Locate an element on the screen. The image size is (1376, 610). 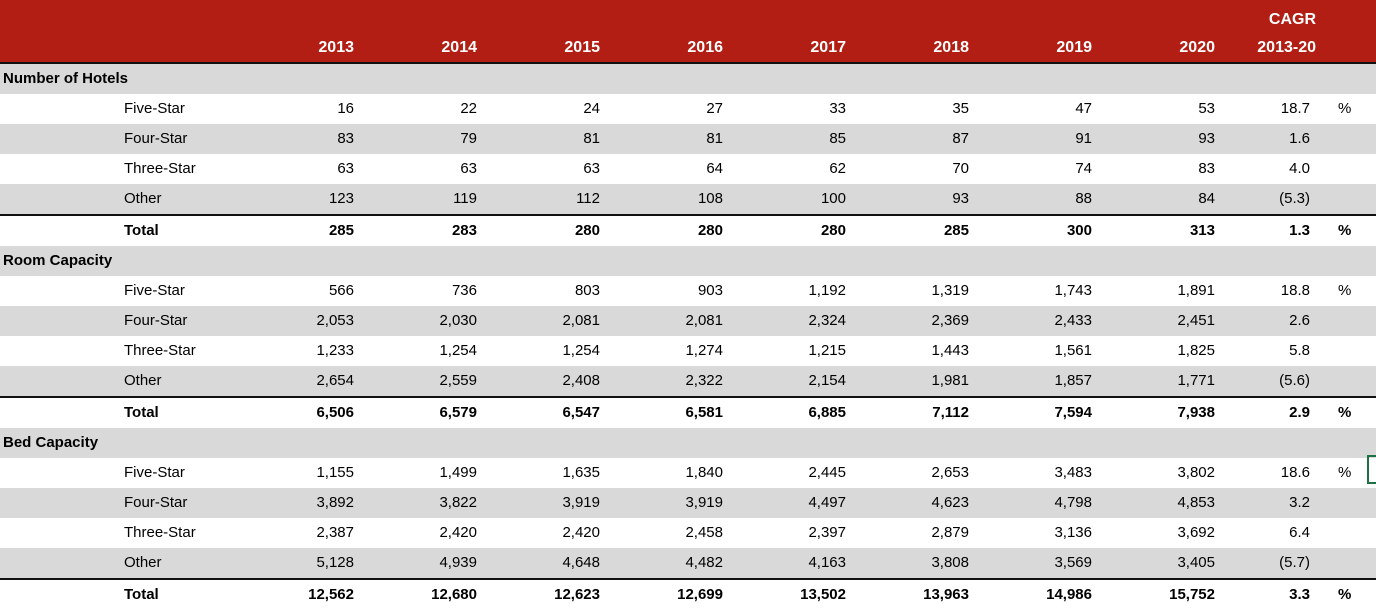
value-cell: 63 is located at coordinates (555, 169).